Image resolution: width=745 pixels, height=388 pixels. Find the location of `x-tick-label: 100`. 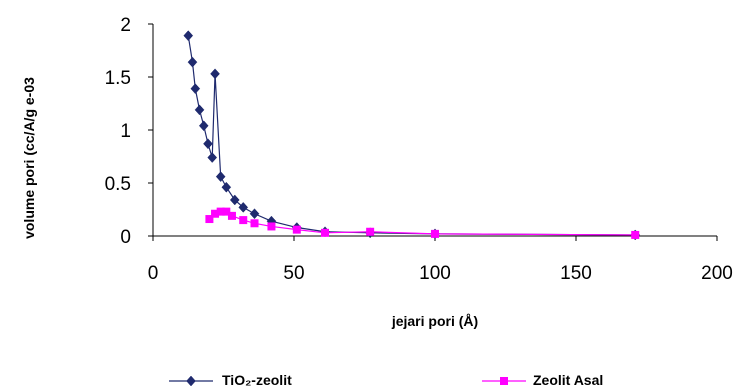

x-tick-label: 100 is located at coordinates (435, 273).